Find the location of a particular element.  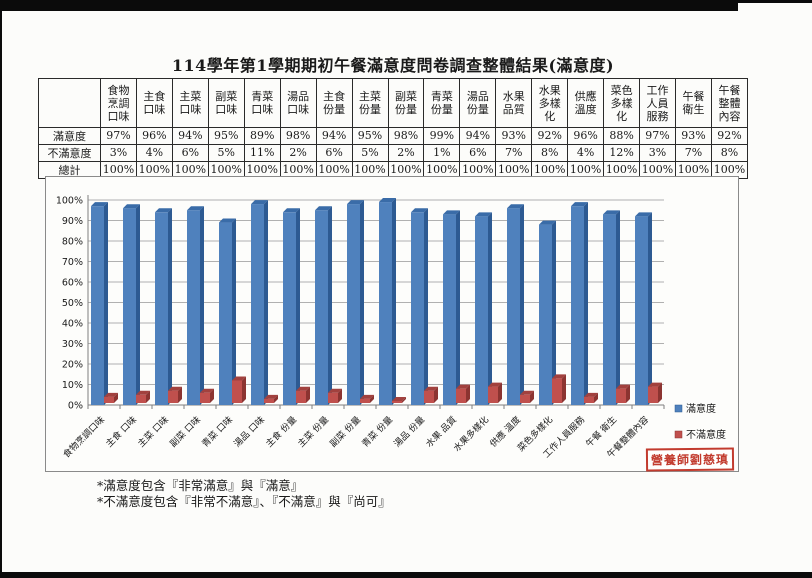

table-cell: 89% is located at coordinates (262, 136).